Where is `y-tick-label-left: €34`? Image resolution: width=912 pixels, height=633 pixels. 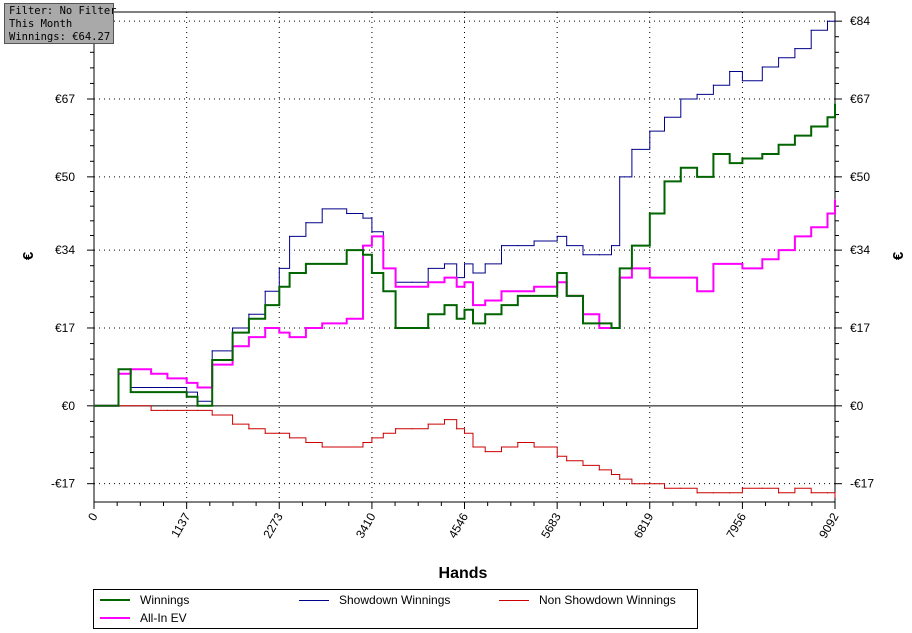 y-tick-label-left: €34 is located at coordinates (65, 250).